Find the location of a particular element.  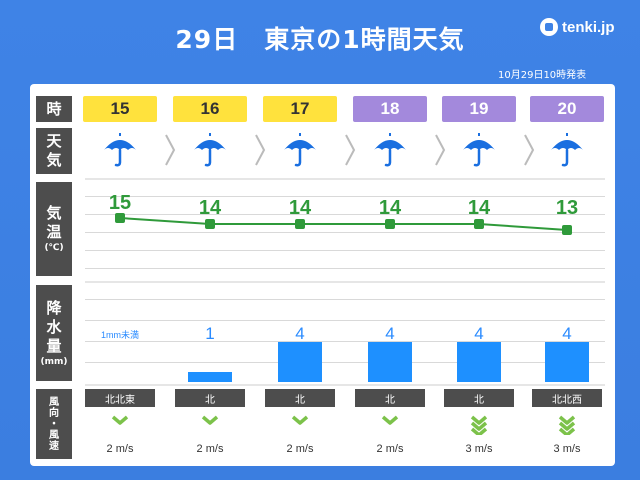

issued-time: 10月29日10時発表 is located at coordinates (542, 75).